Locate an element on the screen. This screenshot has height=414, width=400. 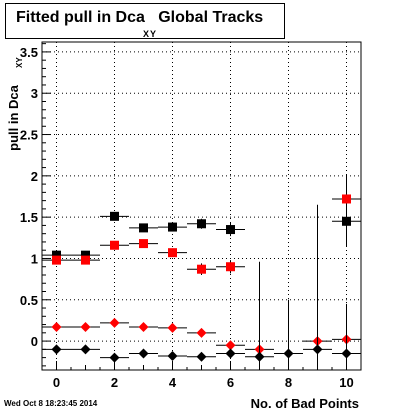
x-tick-label: 6 is located at coordinates (230, 382).